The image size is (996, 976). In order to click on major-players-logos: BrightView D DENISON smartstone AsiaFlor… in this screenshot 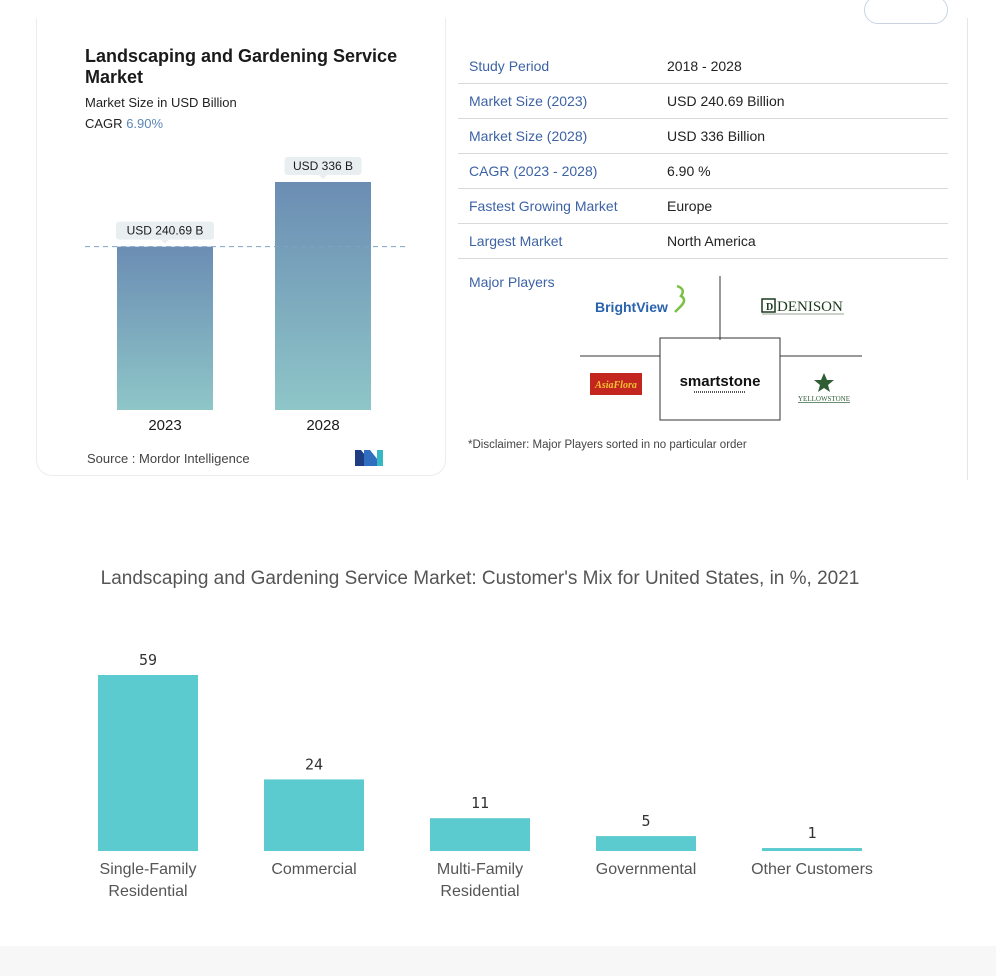, I will do `click(721, 348)`.